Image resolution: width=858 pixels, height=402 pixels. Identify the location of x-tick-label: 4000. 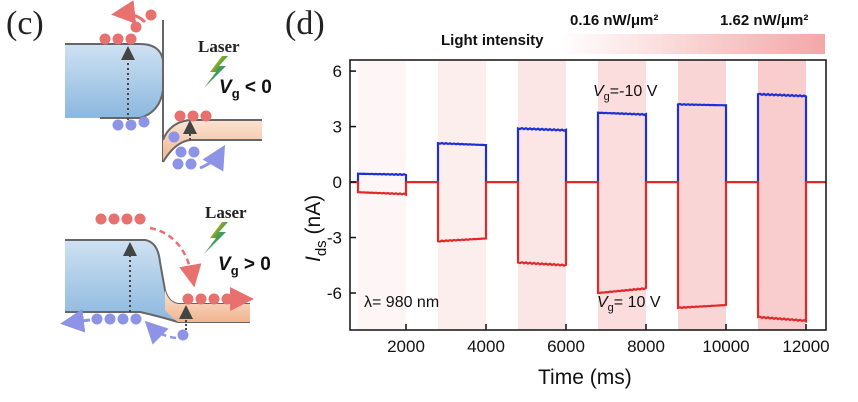
(486, 346).